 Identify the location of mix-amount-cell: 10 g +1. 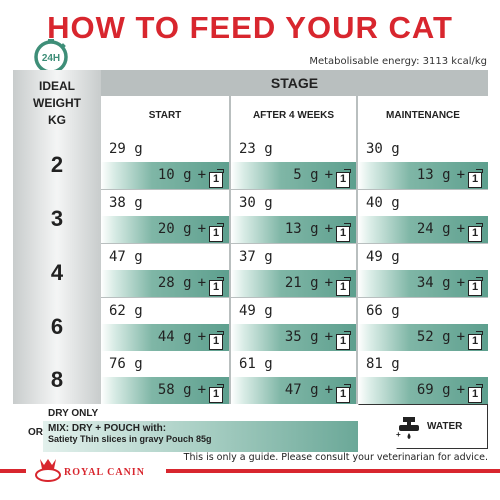
(165, 175).